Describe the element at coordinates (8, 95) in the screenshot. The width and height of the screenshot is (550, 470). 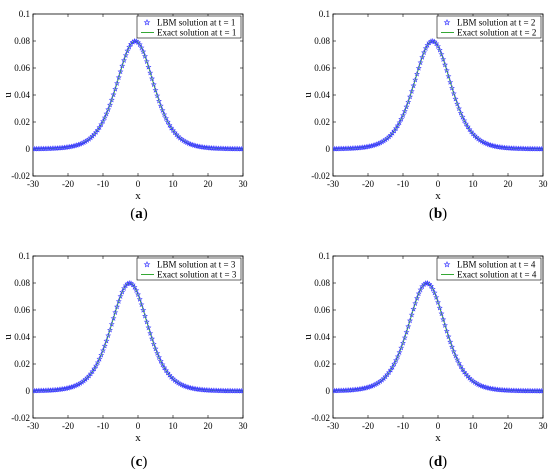
I see `y-axis-label: u` at that location.